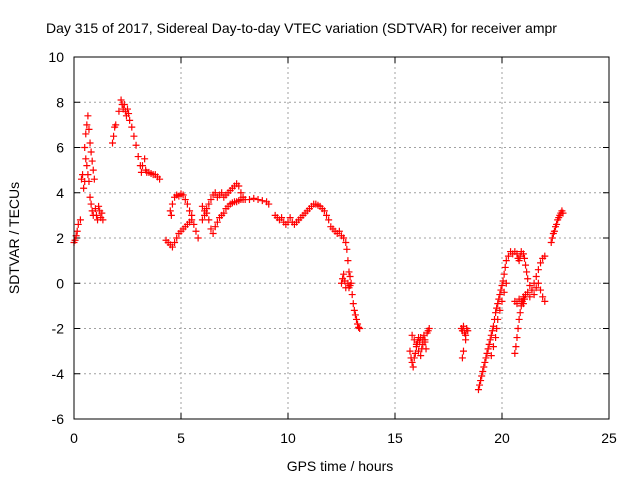  Describe the element at coordinates (60, 283) in the screenshot. I see `y-tick-label: 0` at that location.